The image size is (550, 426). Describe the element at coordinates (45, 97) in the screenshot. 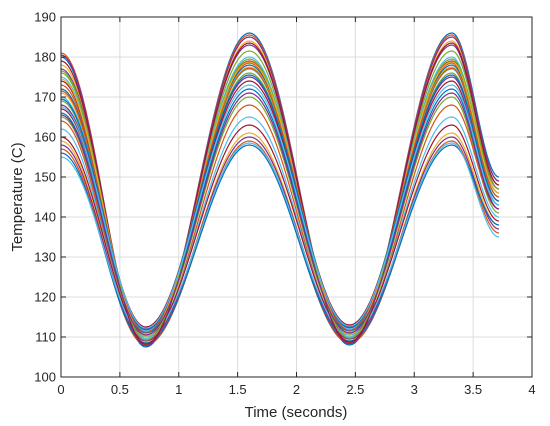

I see `y-tick-label: 170` at that location.